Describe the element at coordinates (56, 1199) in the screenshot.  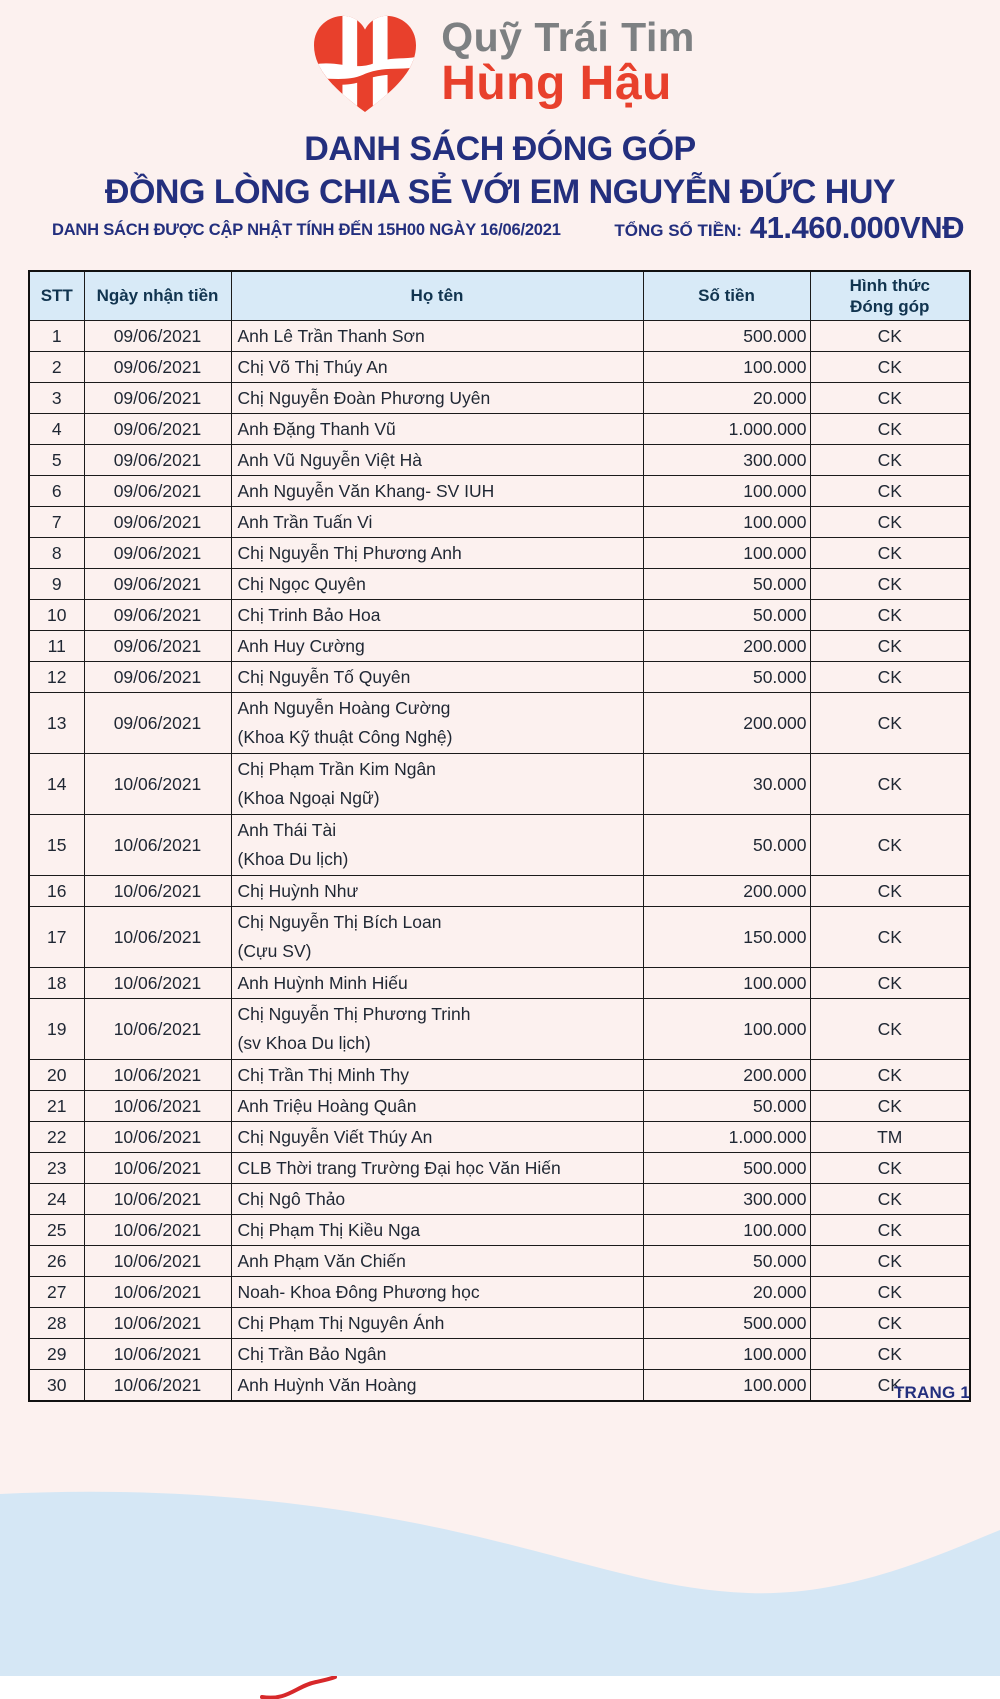
I see `cell-stt: 24` at that location.